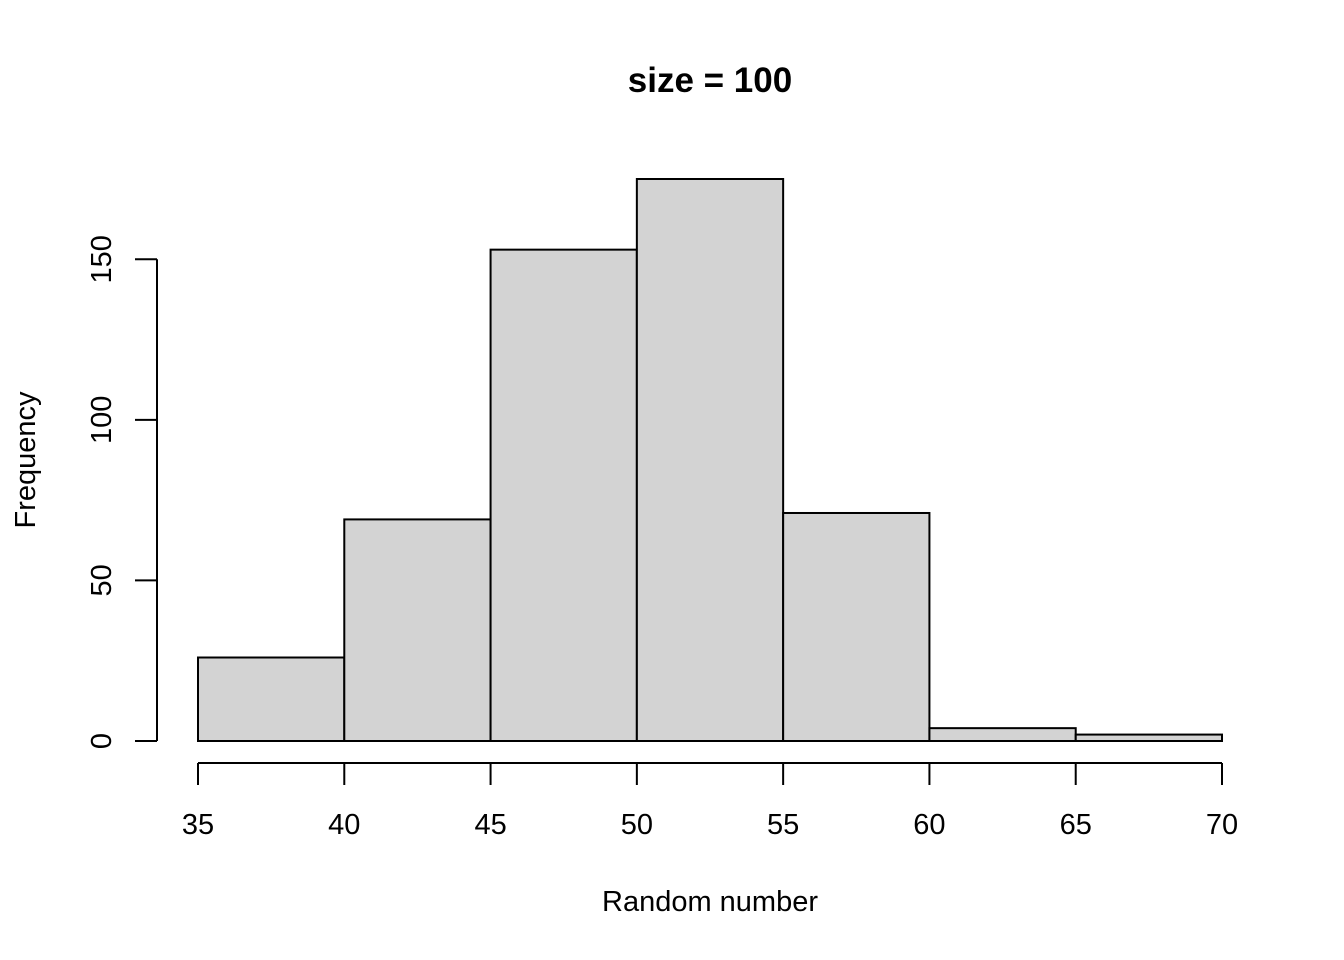 This screenshot has height=960, width=1344. Describe the element at coordinates (490, 825) in the screenshot. I see `x-tick-label: 45` at that location.